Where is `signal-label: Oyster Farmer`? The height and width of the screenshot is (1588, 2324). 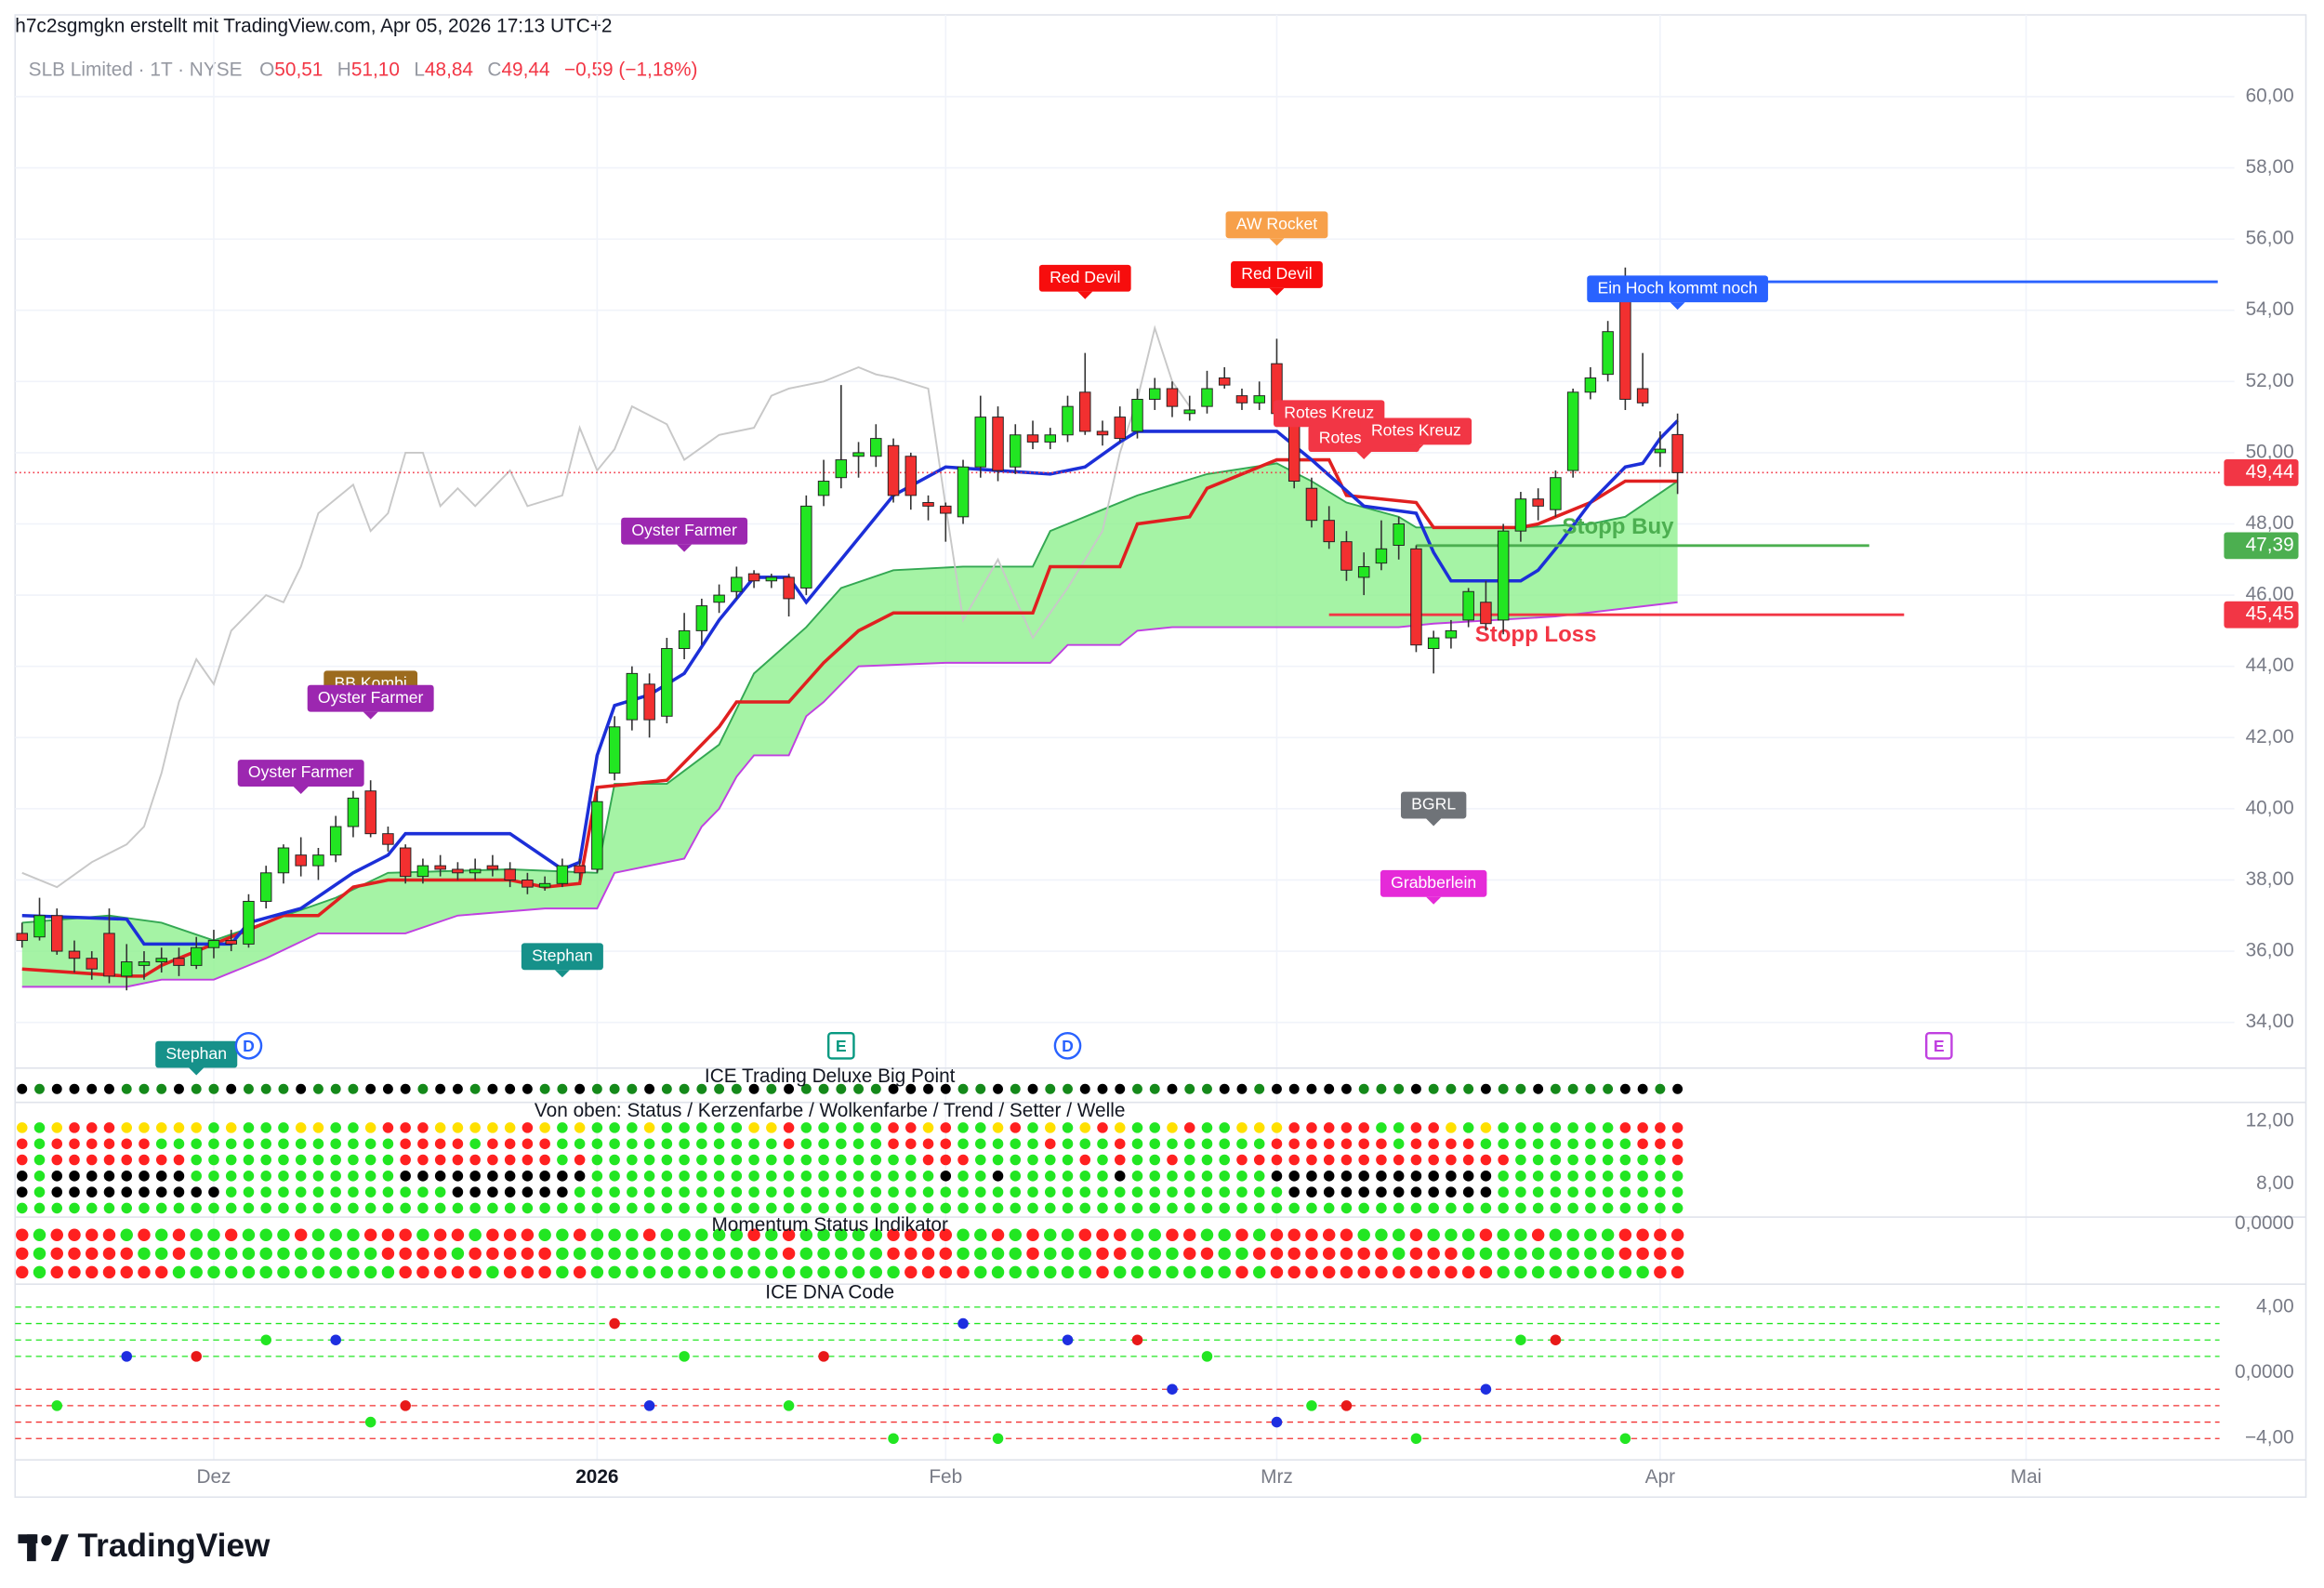
signal-label: Oyster Farmer is located at coordinates (370, 702).